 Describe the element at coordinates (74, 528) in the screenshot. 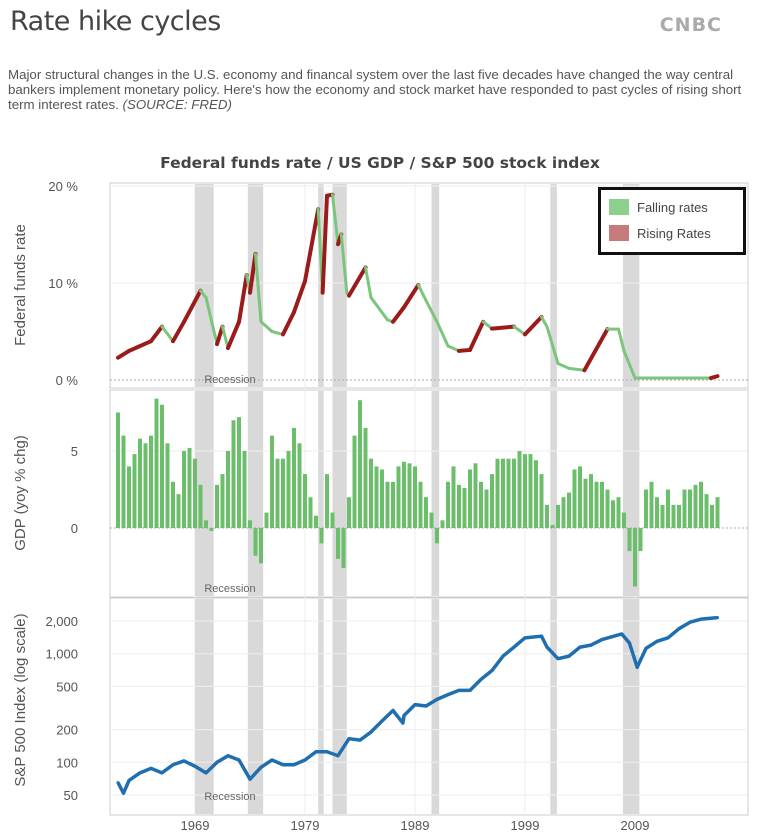

I see `y-tick-label: 0` at that location.